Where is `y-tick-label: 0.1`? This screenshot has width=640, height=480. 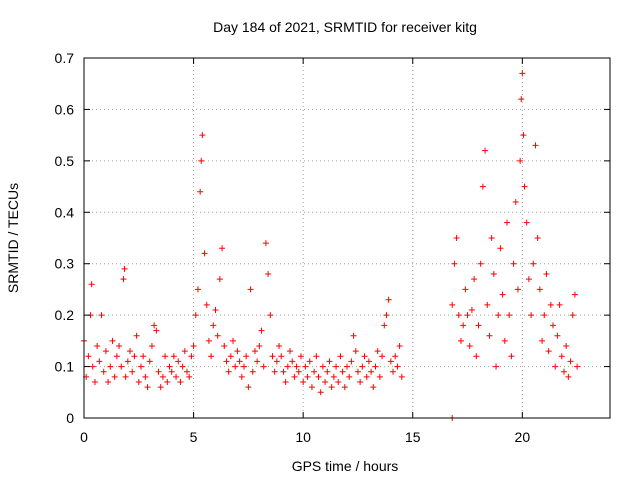 y-tick-label: 0.1 is located at coordinates (65, 367).